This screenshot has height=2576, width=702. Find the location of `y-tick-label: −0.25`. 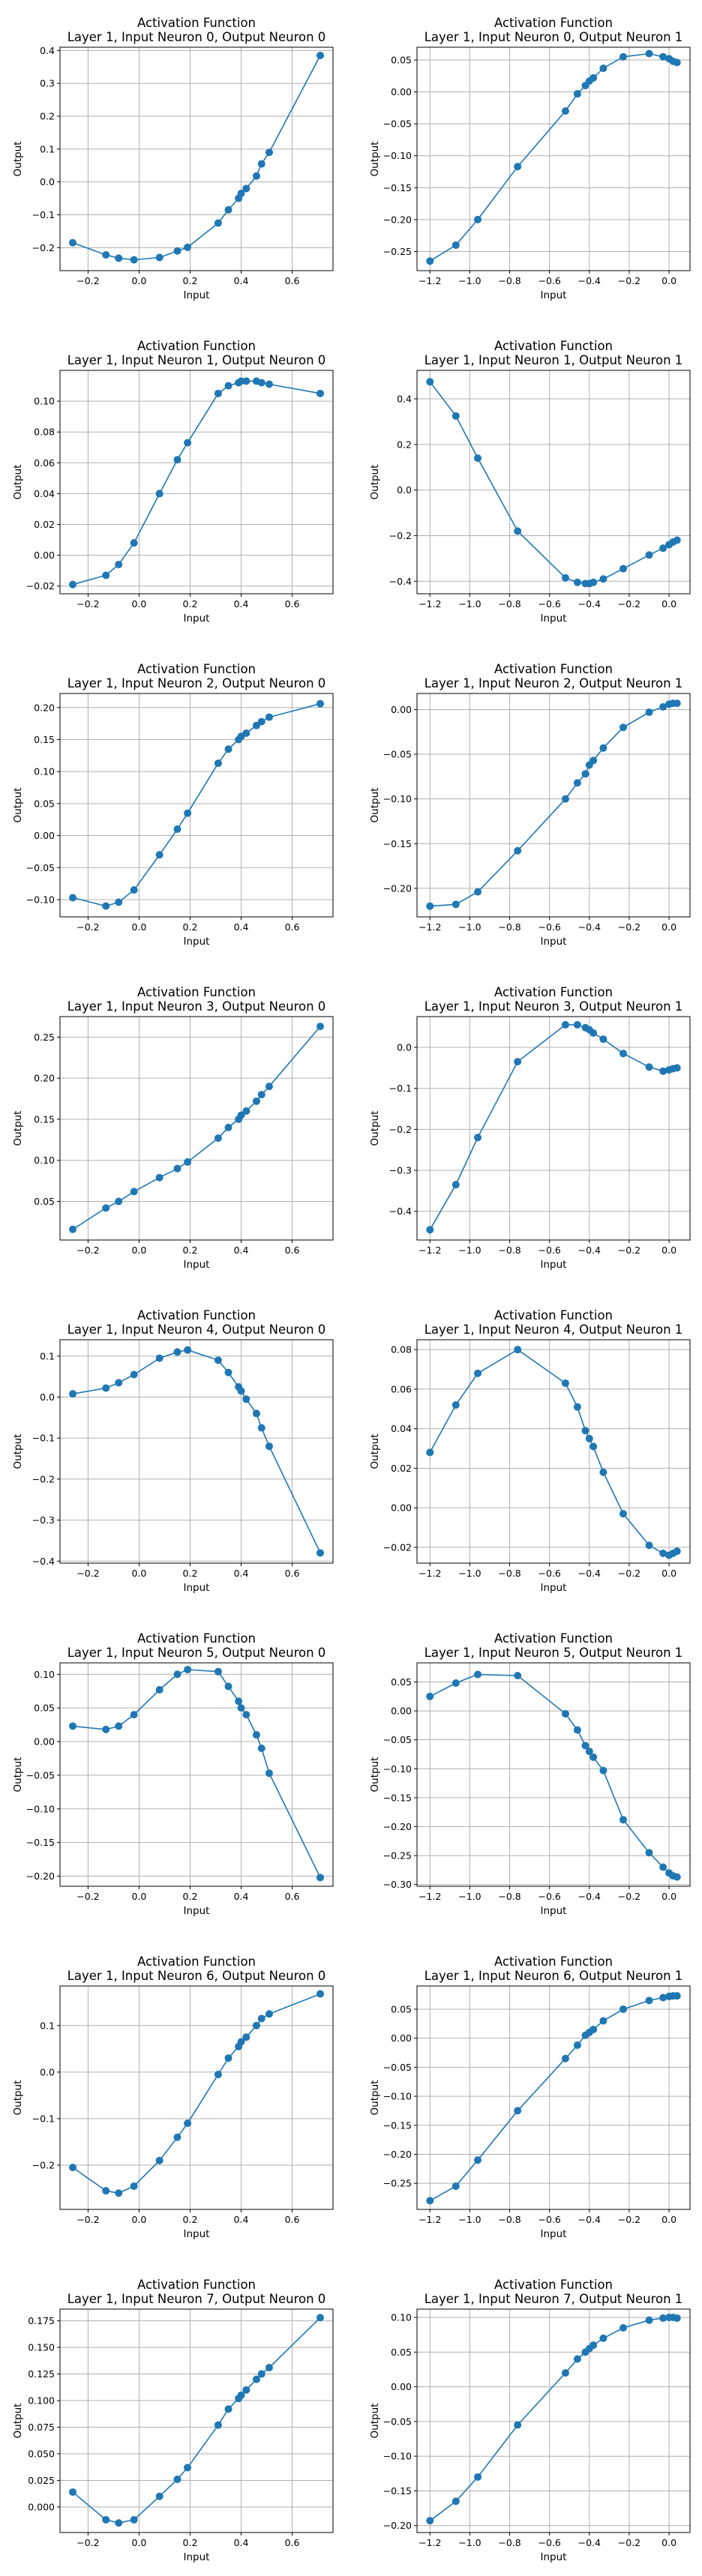

y-tick-label: −0.25 is located at coordinates (397, 1856).